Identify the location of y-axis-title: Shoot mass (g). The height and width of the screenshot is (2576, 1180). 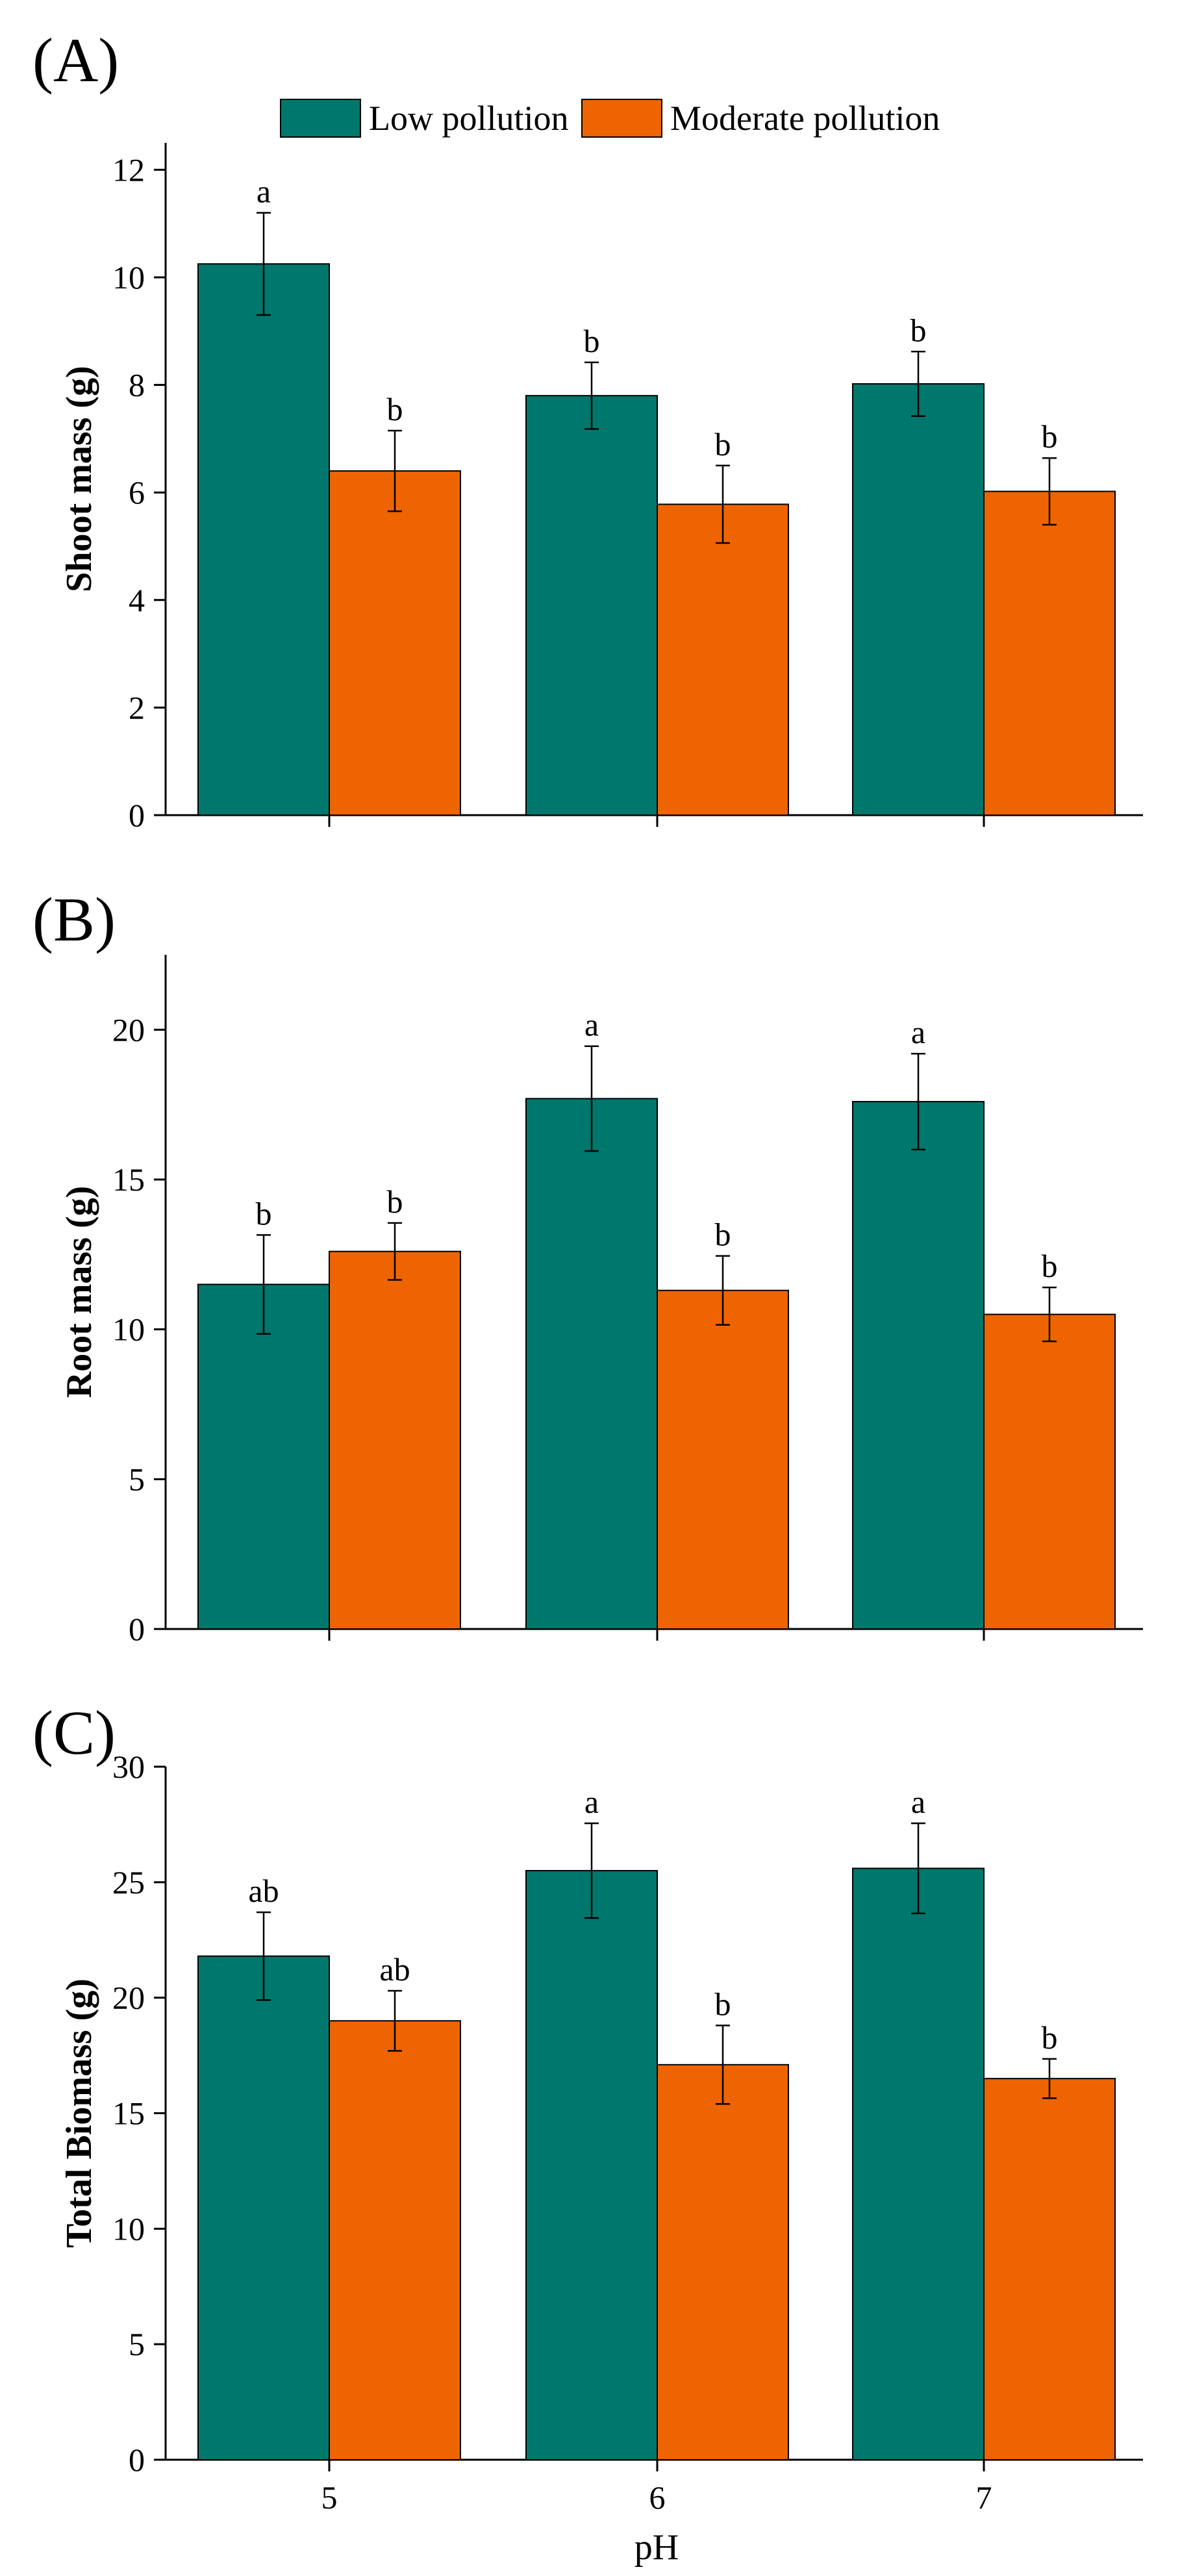
(79, 479).